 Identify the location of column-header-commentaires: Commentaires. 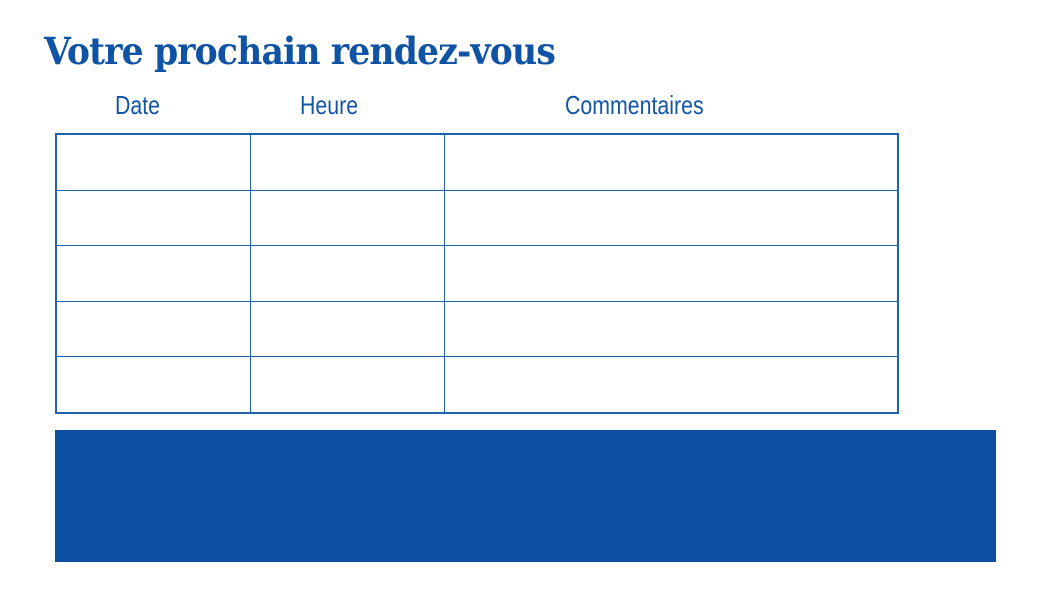
(634, 105).